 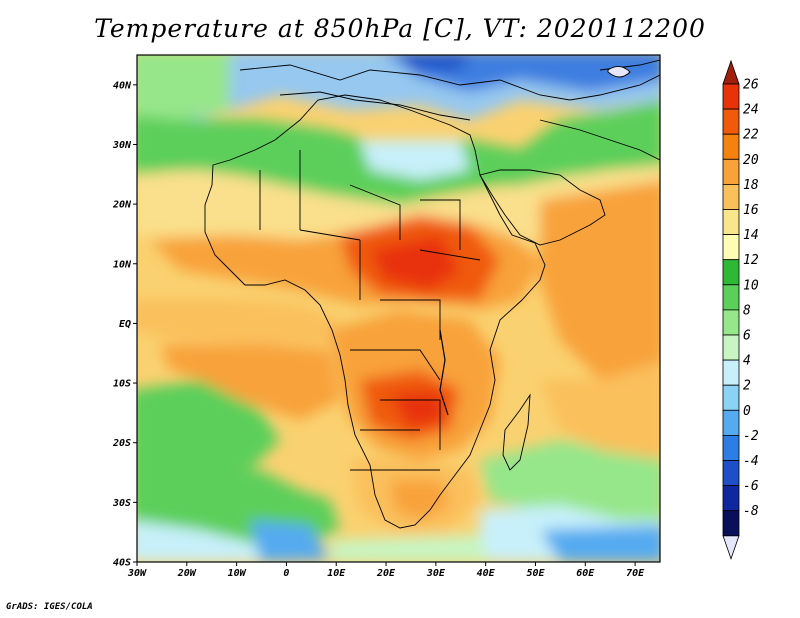 I want to click on colorbar-top-arrow, so click(x=731, y=72).